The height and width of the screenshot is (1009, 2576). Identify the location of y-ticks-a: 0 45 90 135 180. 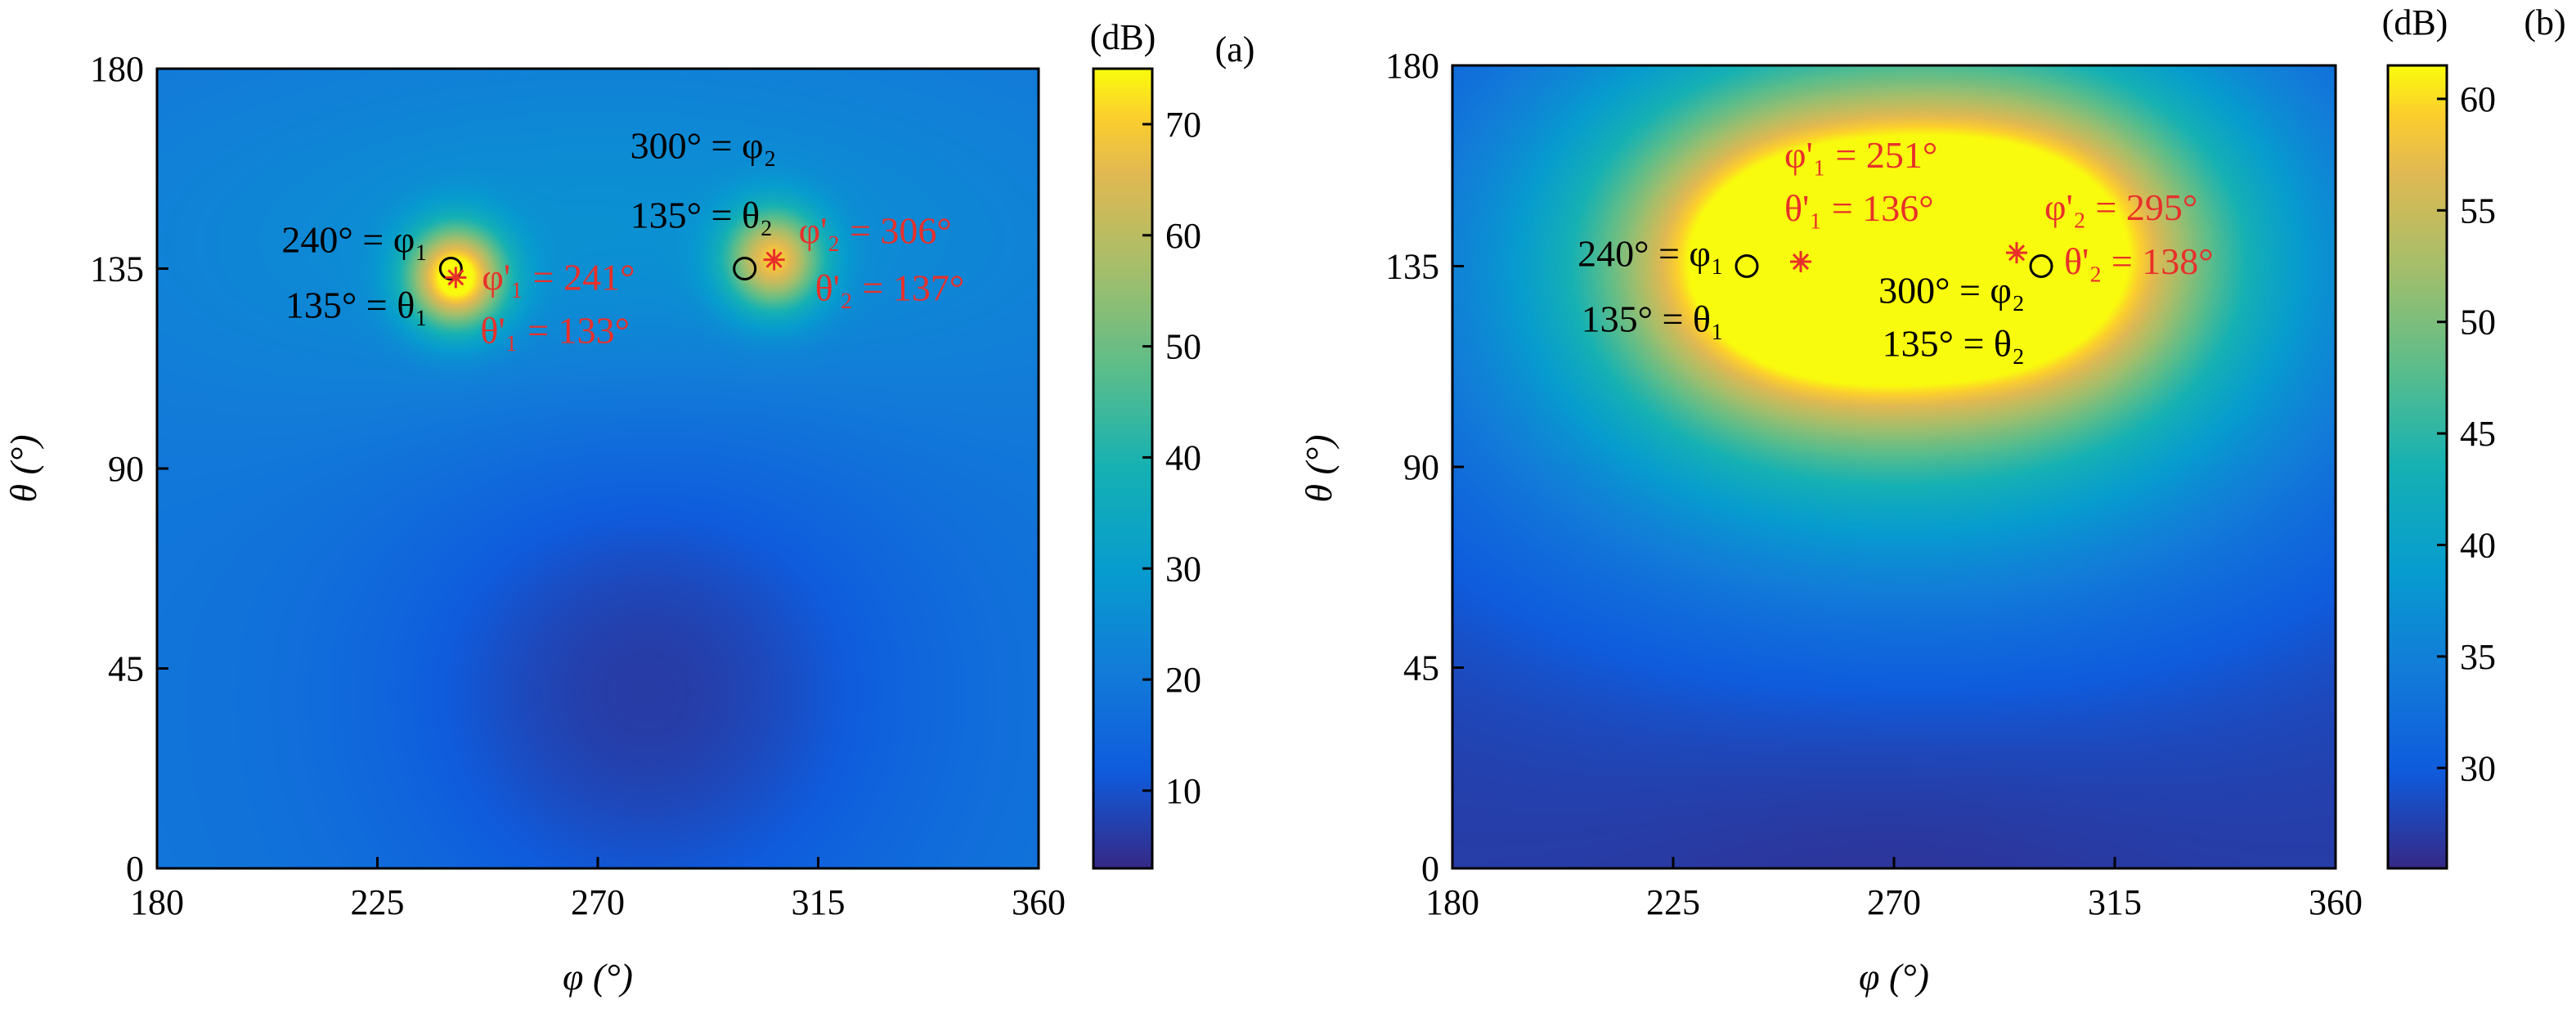
(129, 469).